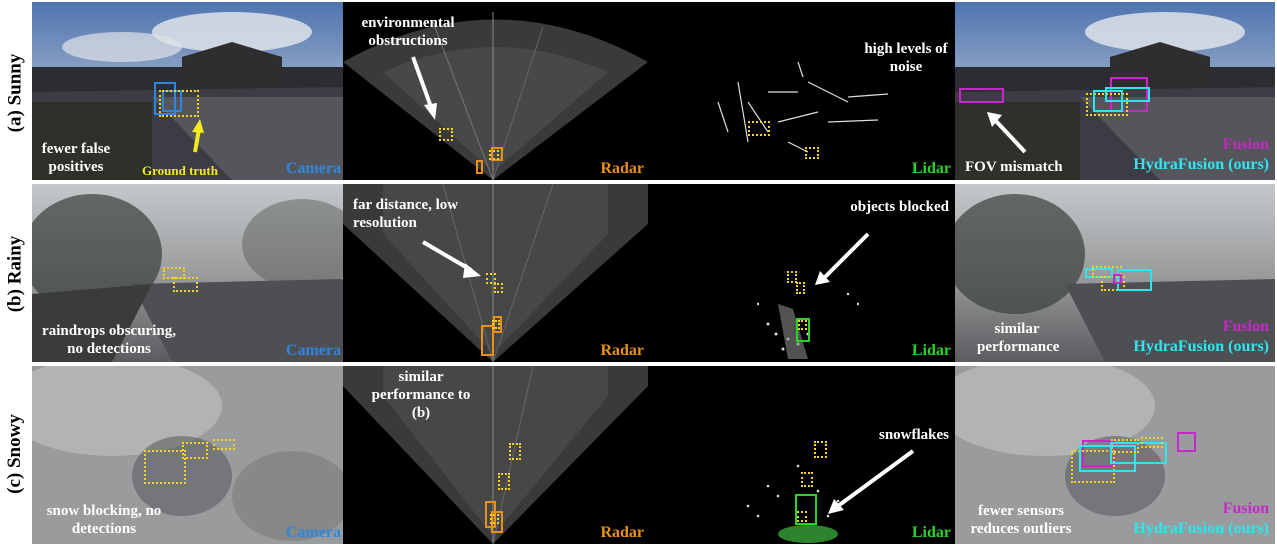  I want to click on row-label-sunny: (a) Sunny, so click(15, 93).